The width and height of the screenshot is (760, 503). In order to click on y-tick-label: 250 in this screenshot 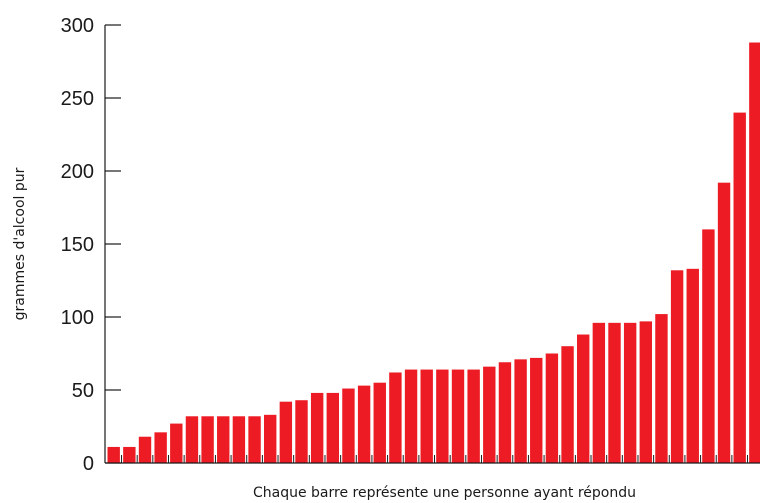, I will do `click(77, 99)`.